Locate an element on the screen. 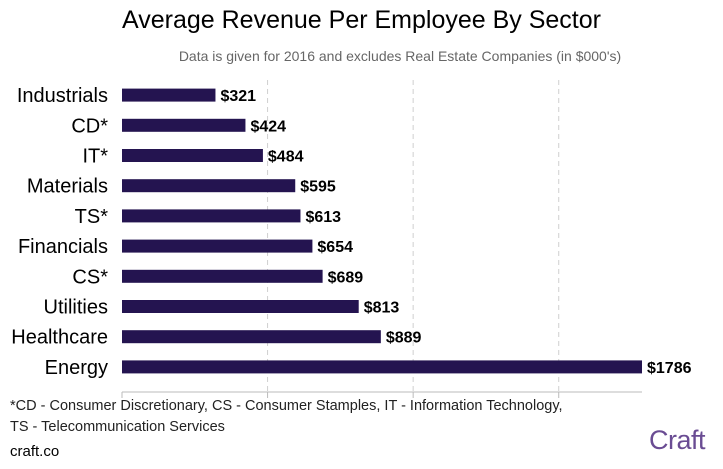 This screenshot has height=469, width=723. value-label-7: $813 is located at coordinates (382, 308).